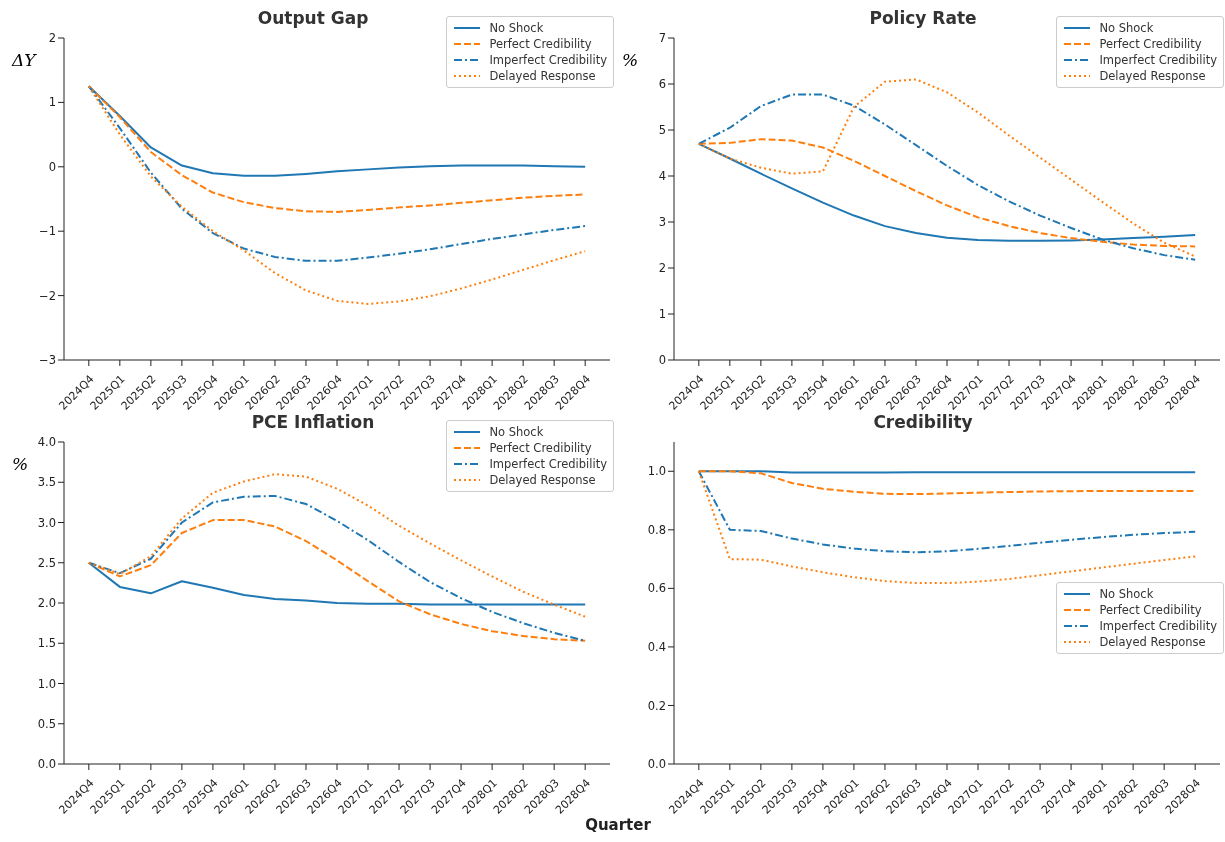  What do you see at coordinates (46, 723) in the screenshot?
I see `y-tick-label: 0.5` at bounding box center [46, 723].